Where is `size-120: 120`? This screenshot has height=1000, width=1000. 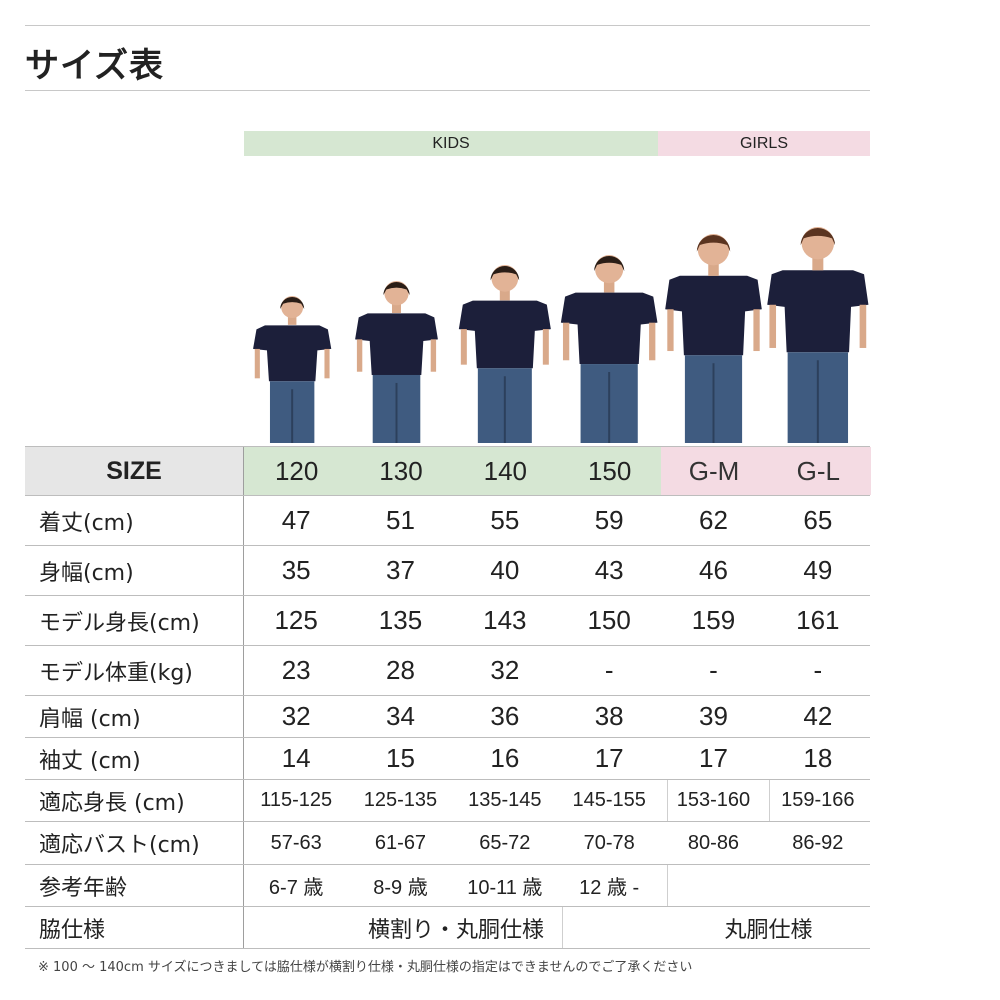
size-120: 120 is located at coordinates (297, 471).